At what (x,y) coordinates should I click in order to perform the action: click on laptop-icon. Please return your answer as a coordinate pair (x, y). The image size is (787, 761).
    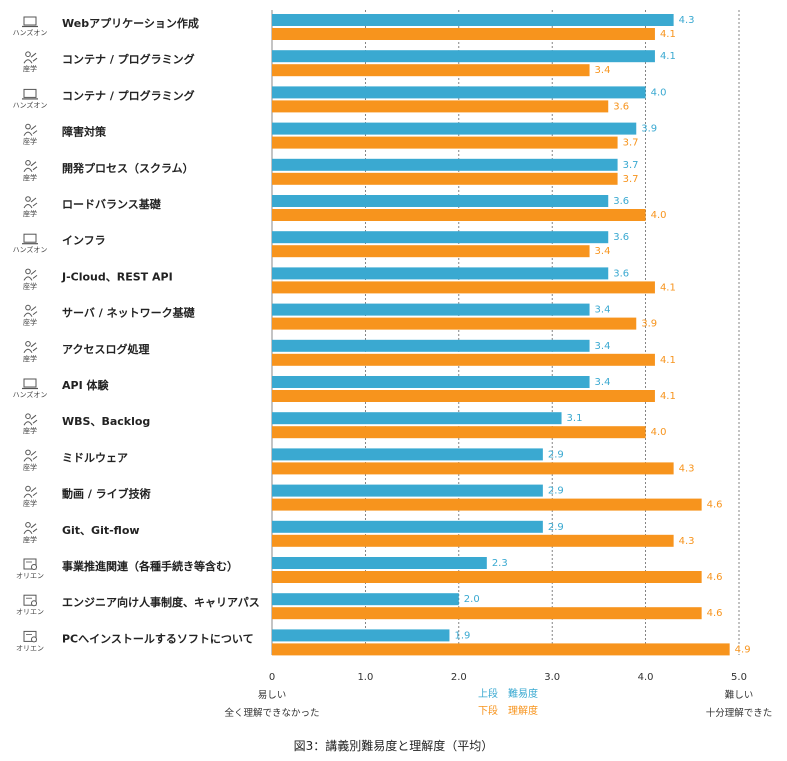
    Looking at the image, I should click on (30, 21).